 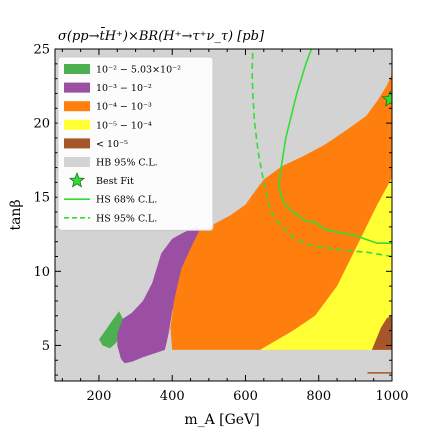 I want to click on y-tick-label: 25, so click(x=41, y=50).